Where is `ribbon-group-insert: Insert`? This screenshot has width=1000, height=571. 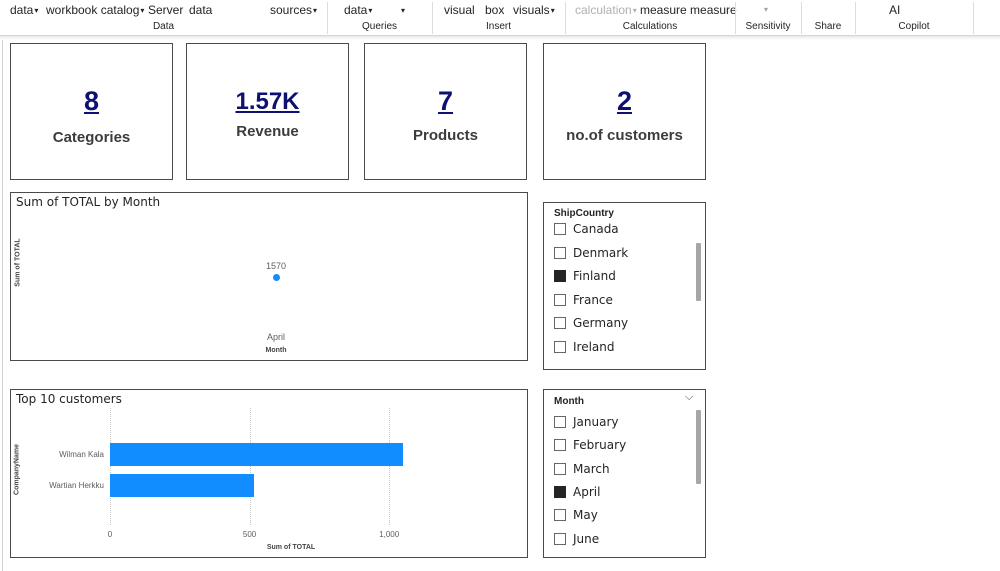 ribbon-group-insert: Insert is located at coordinates (498, 26).